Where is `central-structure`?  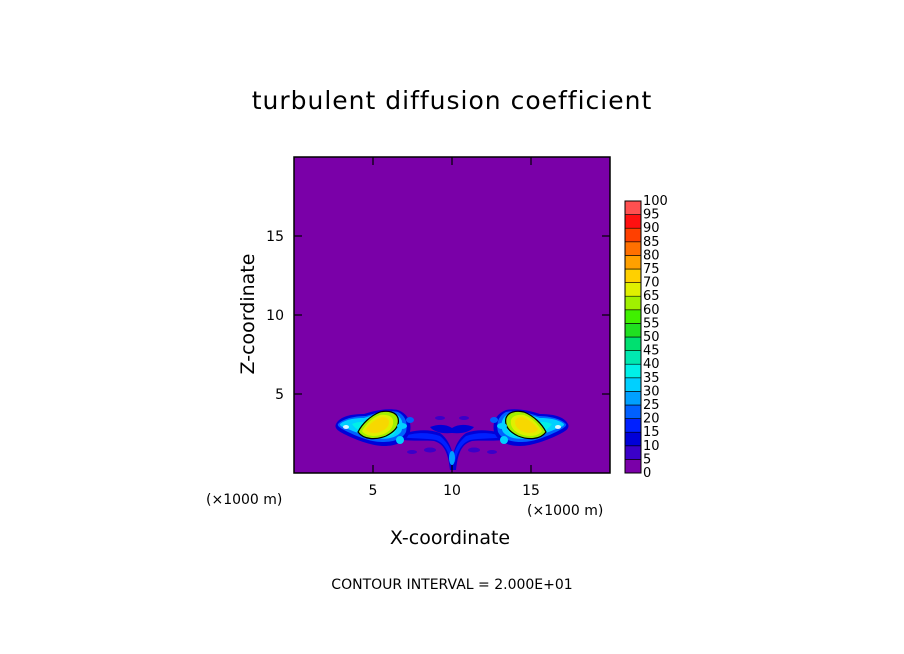 central-structure is located at coordinates (453, 443).